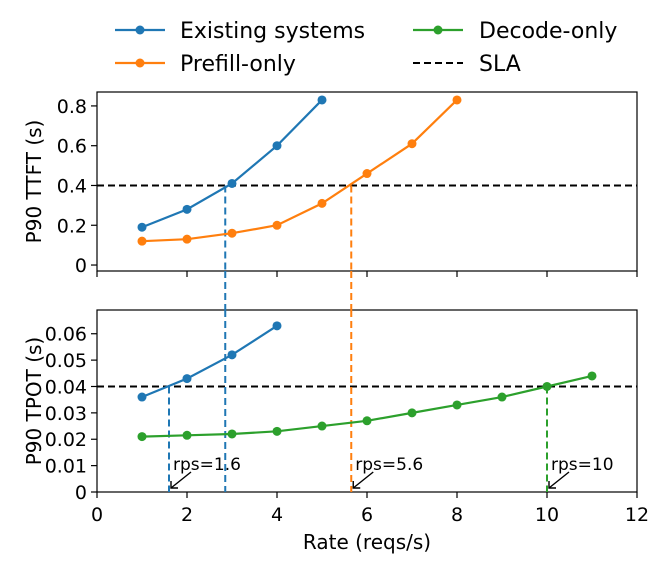 The image size is (664, 568). What do you see at coordinates (547, 515) in the screenshot?
I see `x-tick-label: 10` at bounding box center [547, 515].